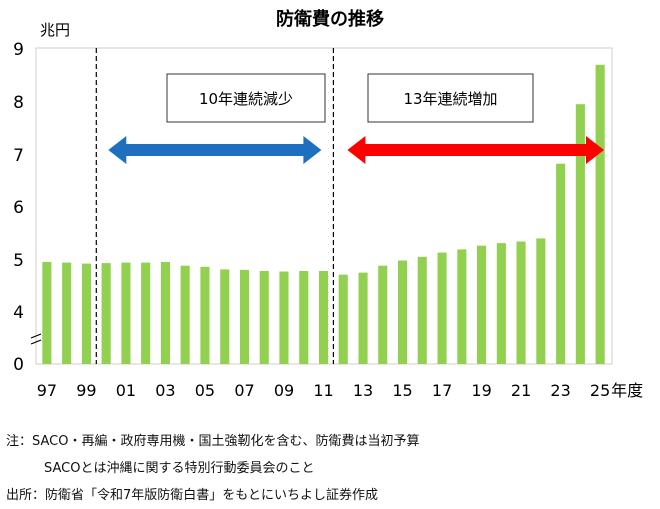  I want to click on y-tick-label: 4, so click(18, 313).